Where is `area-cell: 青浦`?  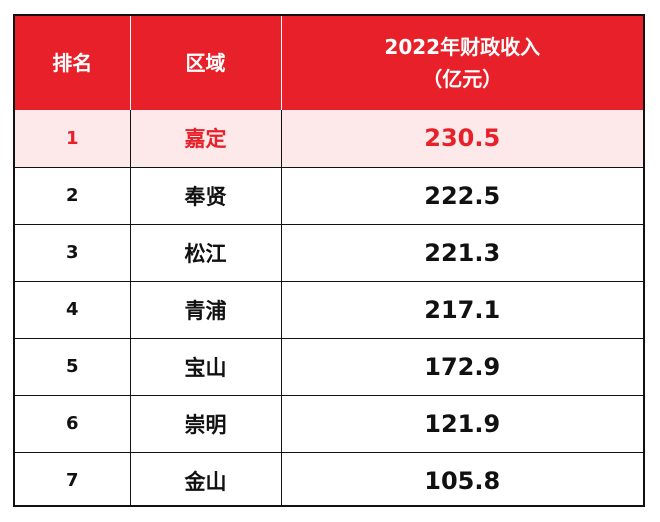 area-cell: 青浦 is located at coordinates (205, 309).